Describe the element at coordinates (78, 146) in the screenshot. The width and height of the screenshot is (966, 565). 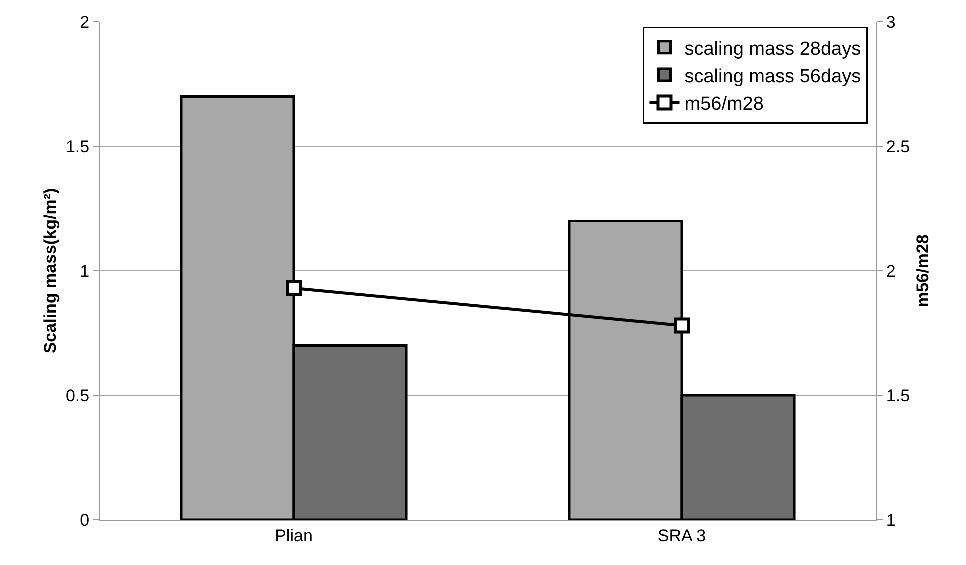
I see `y-tick-label: 1.5` at that location.